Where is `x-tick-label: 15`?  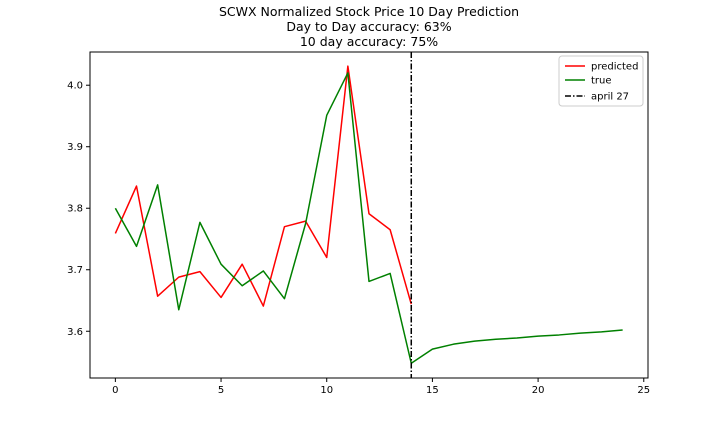 x-tick-label: 15 is located at coordinates (432, 390).